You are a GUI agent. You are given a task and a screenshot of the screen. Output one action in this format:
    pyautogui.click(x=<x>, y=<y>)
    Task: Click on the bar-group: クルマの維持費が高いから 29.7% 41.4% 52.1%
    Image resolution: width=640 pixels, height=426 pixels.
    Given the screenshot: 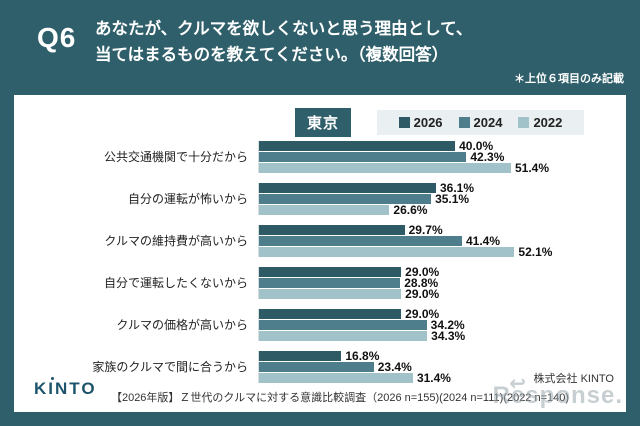 What is the action you would take?
    pyautogui.click(x=319, y=241)
    